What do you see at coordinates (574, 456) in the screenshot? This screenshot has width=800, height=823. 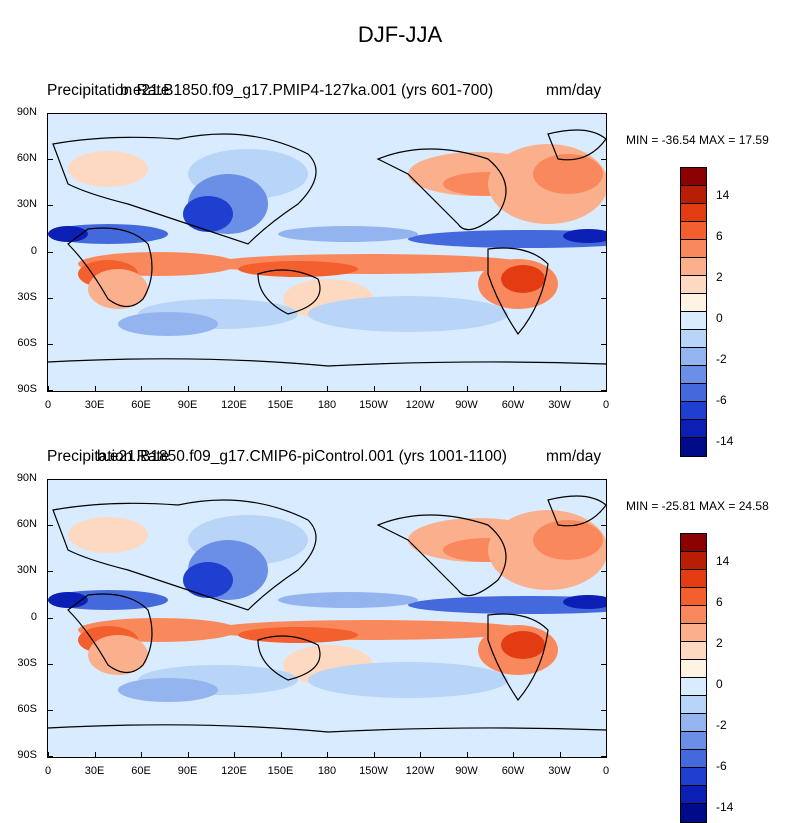 I see `panel-units: mm/day` at bounding box center [574, 456].